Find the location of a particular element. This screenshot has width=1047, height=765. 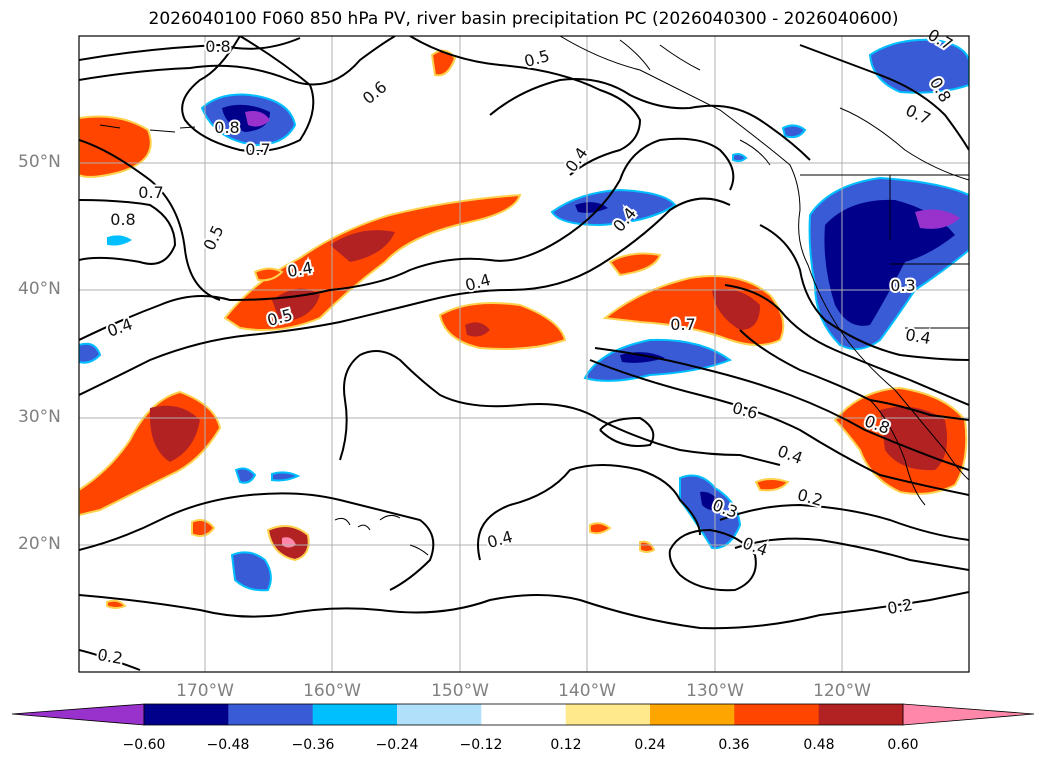

colorbar-tick: −0.12 is located at coordinates (481, 745).